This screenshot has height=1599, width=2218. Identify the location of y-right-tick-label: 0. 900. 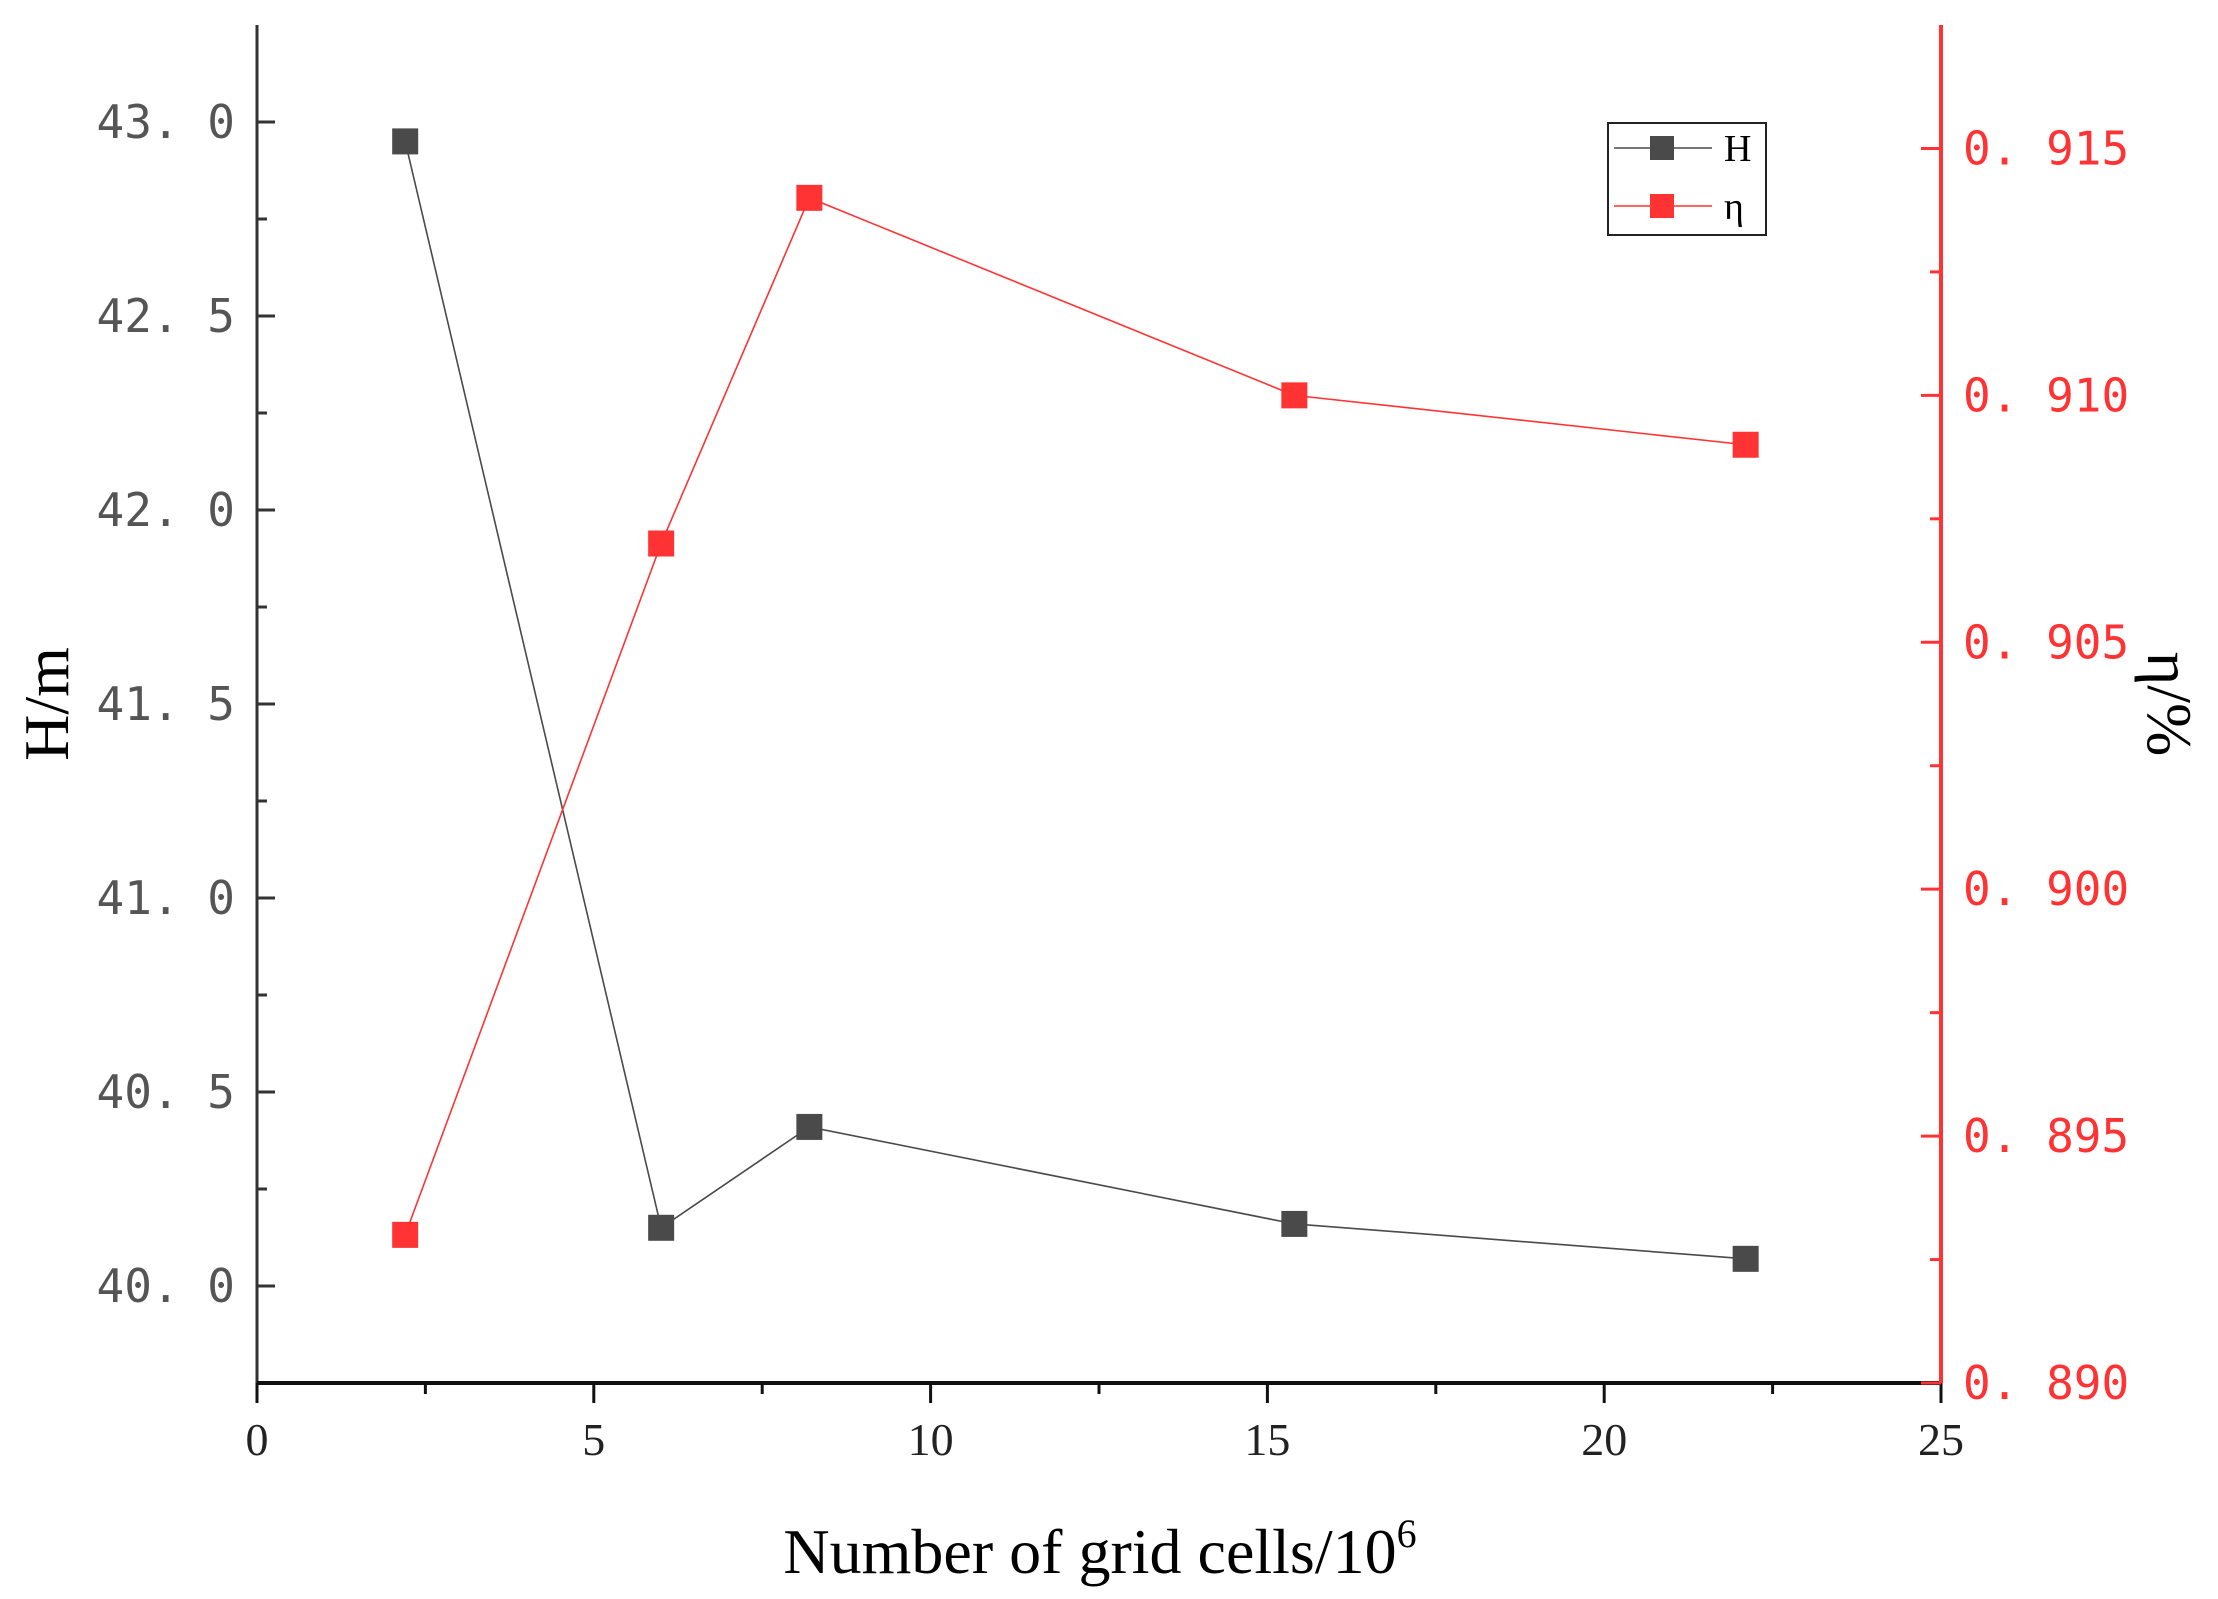
(2046, 889).